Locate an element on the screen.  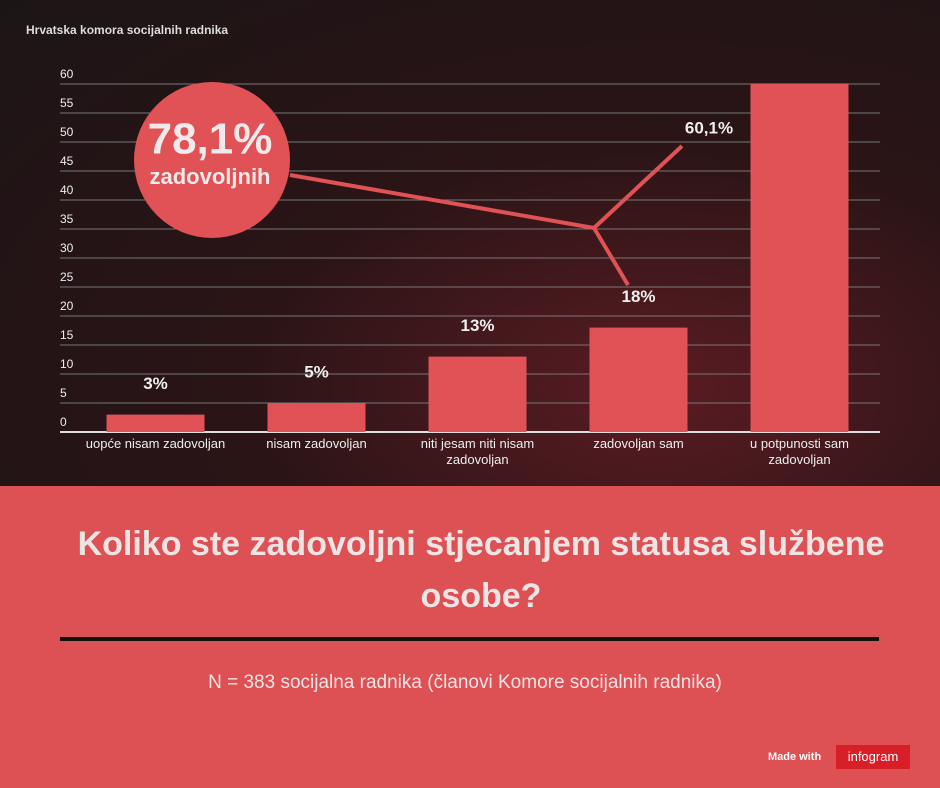
brand: infogram is located at coordinates (873, 757).